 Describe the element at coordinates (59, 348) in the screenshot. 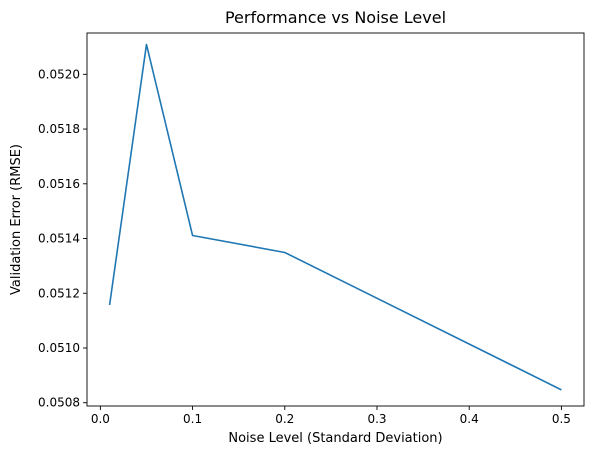

I see `y-tick-label: 0.0510` at that location.